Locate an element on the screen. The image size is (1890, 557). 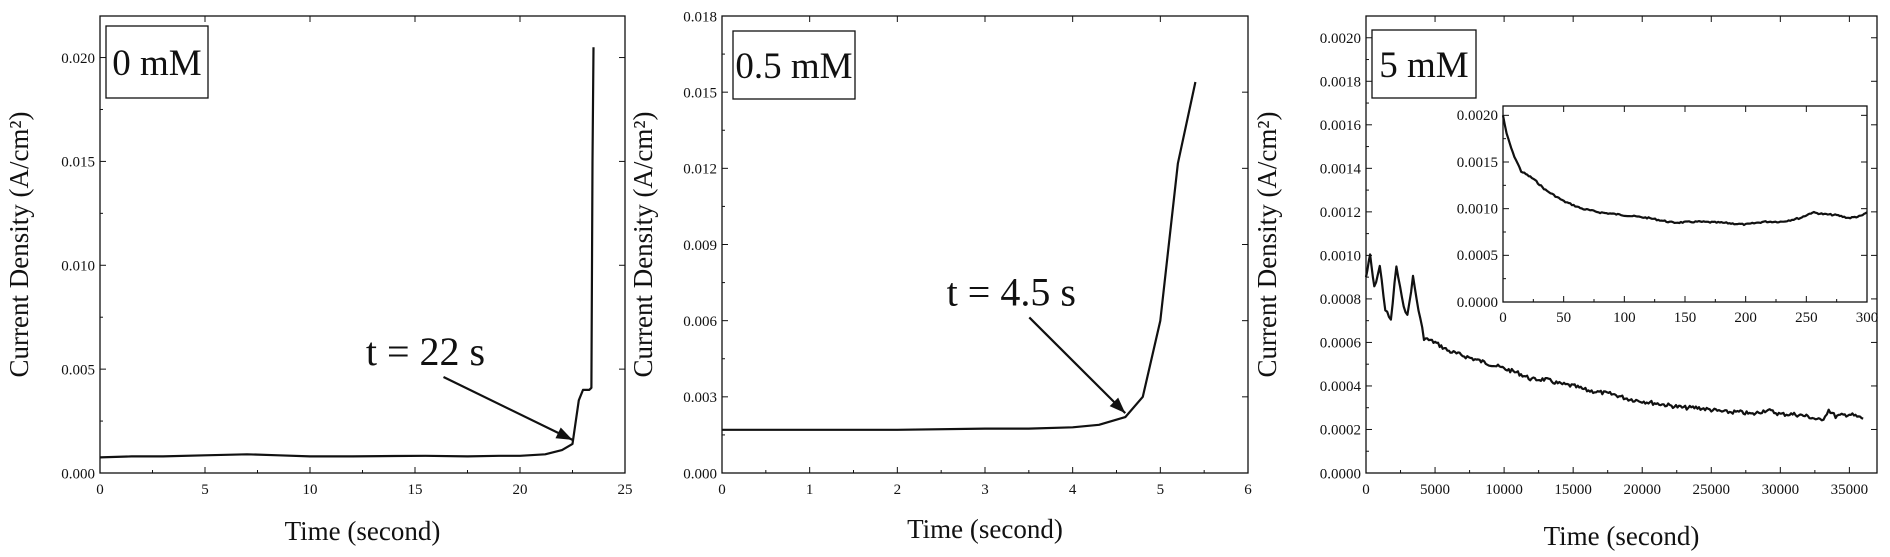
x-tick-label: 10000 is located at coordinates (1504, 490).